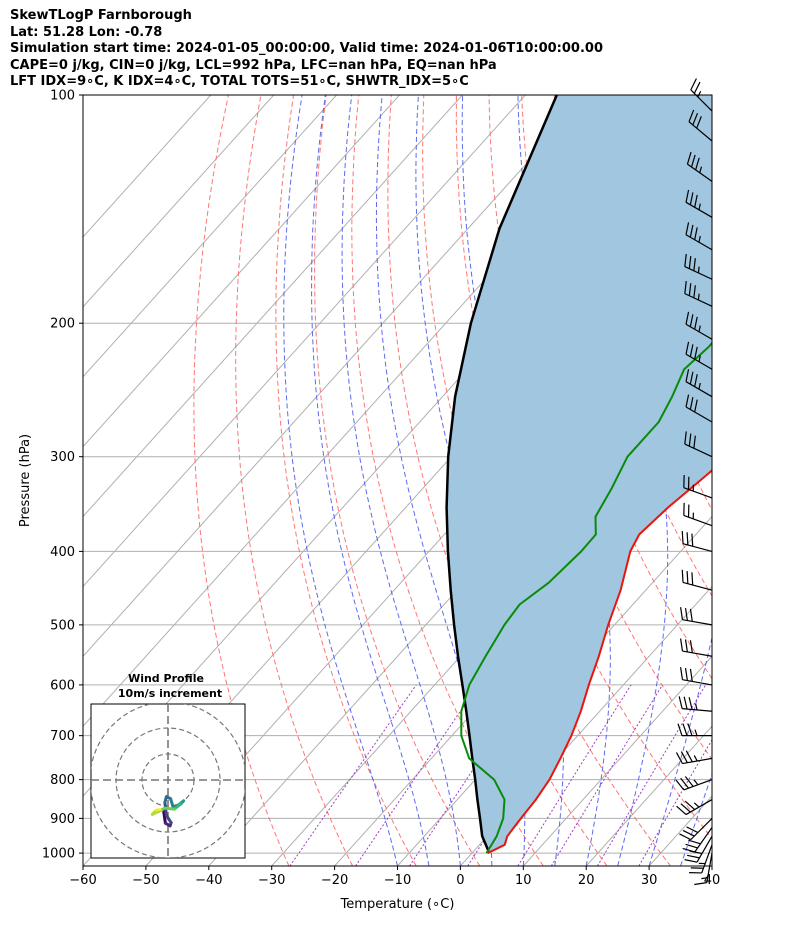 This screenshot has width=794, height=937. What do you see at coordinates (101, 15) in the screenshot?
I see `chart-title: SkewTLogP Farnborough` at bounding box center [101, 15].